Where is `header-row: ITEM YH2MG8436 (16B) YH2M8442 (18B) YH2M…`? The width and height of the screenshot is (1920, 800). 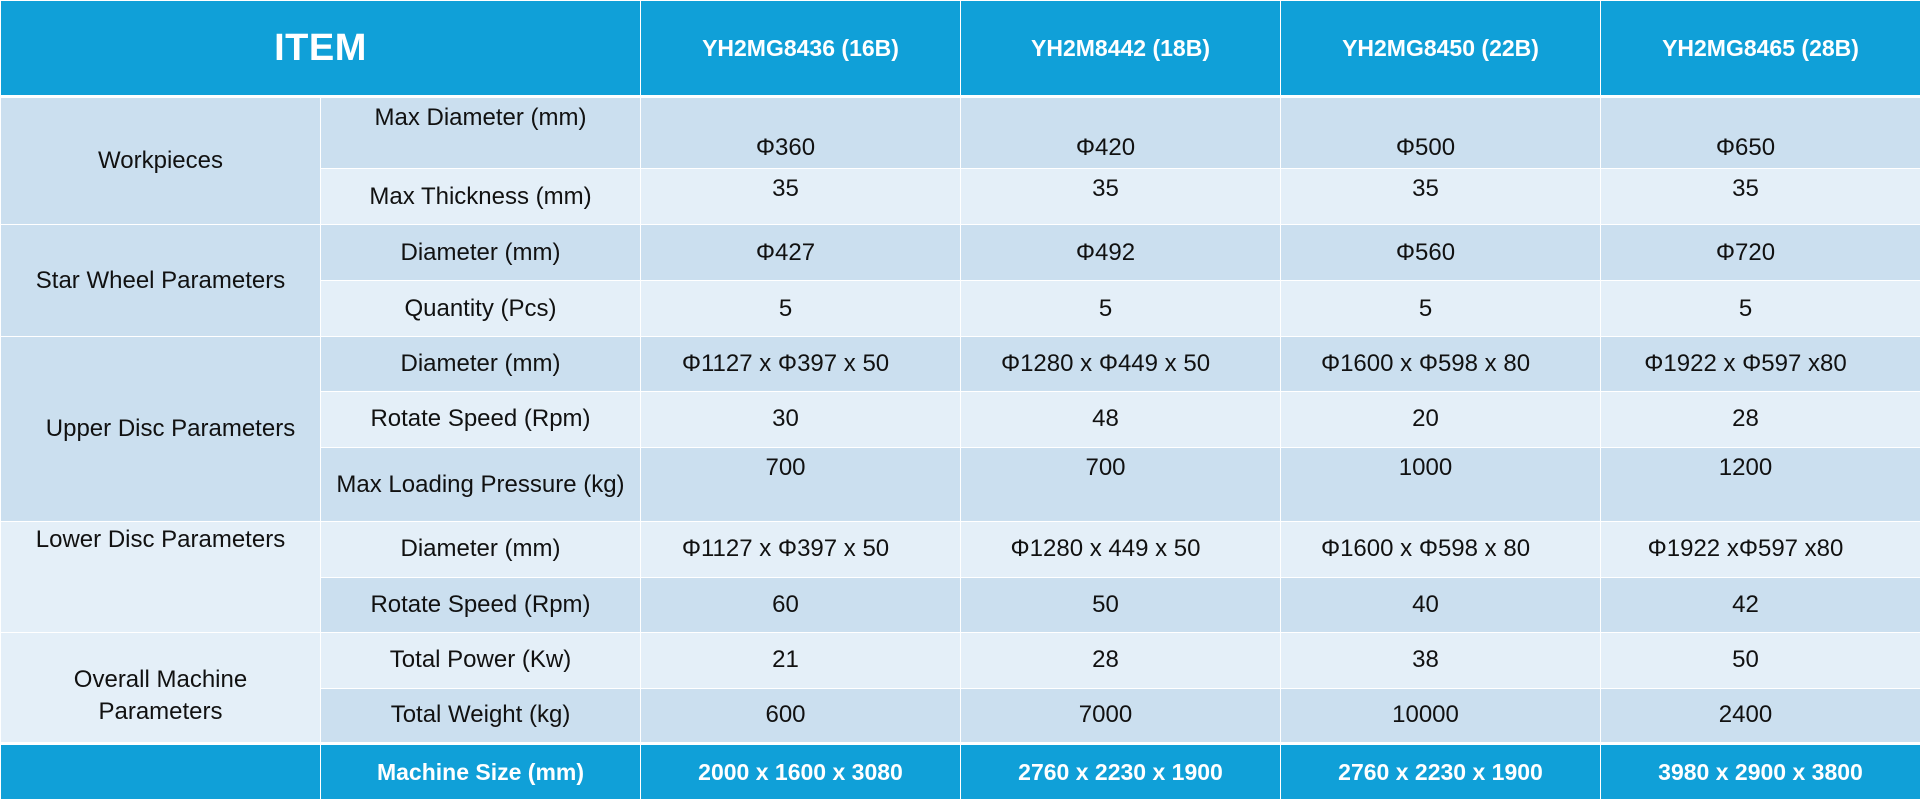
header-row: ITEM YH2MG8436 (16B) YH2M8442 (18B) YH2M… is located at coordinates (960, 49).